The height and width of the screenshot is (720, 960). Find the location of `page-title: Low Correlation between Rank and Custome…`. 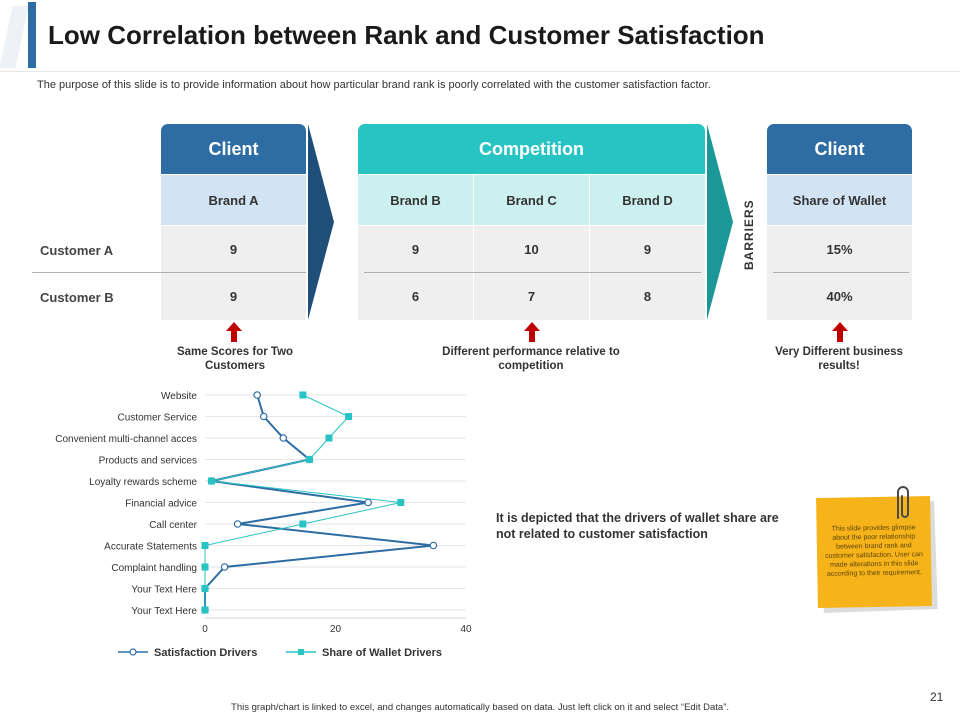

page-title: Low Correlation between Rank and Custome… is located at coordinates (406, 35).